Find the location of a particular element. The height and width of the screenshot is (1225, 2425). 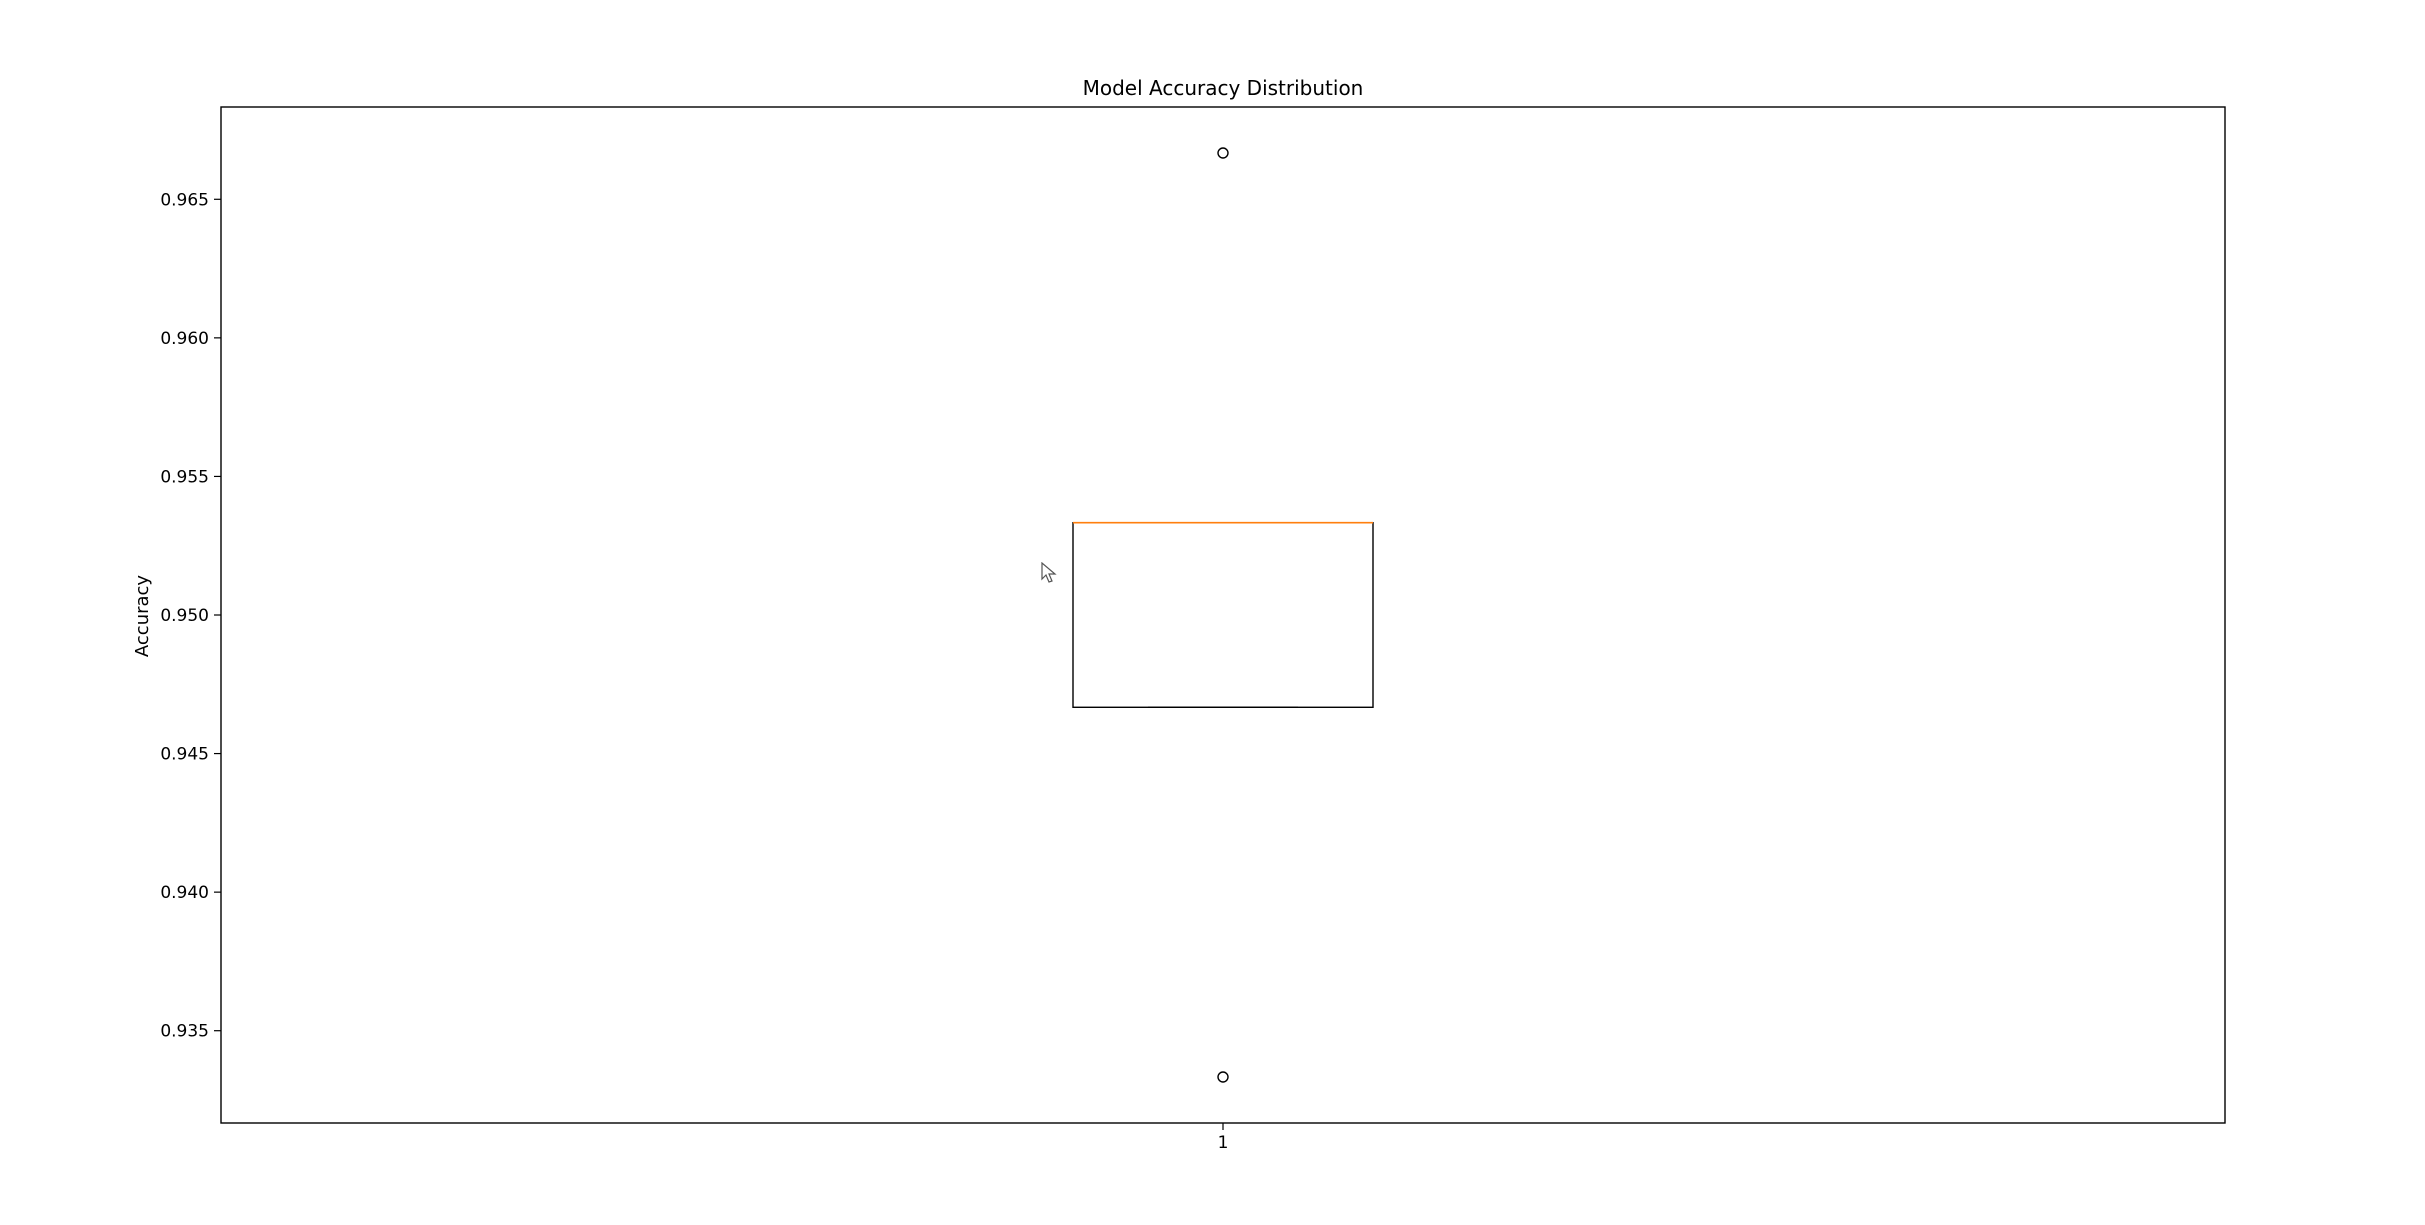

chart-title: Model Accuracy Distribution is located at coordinates (1223, 88).